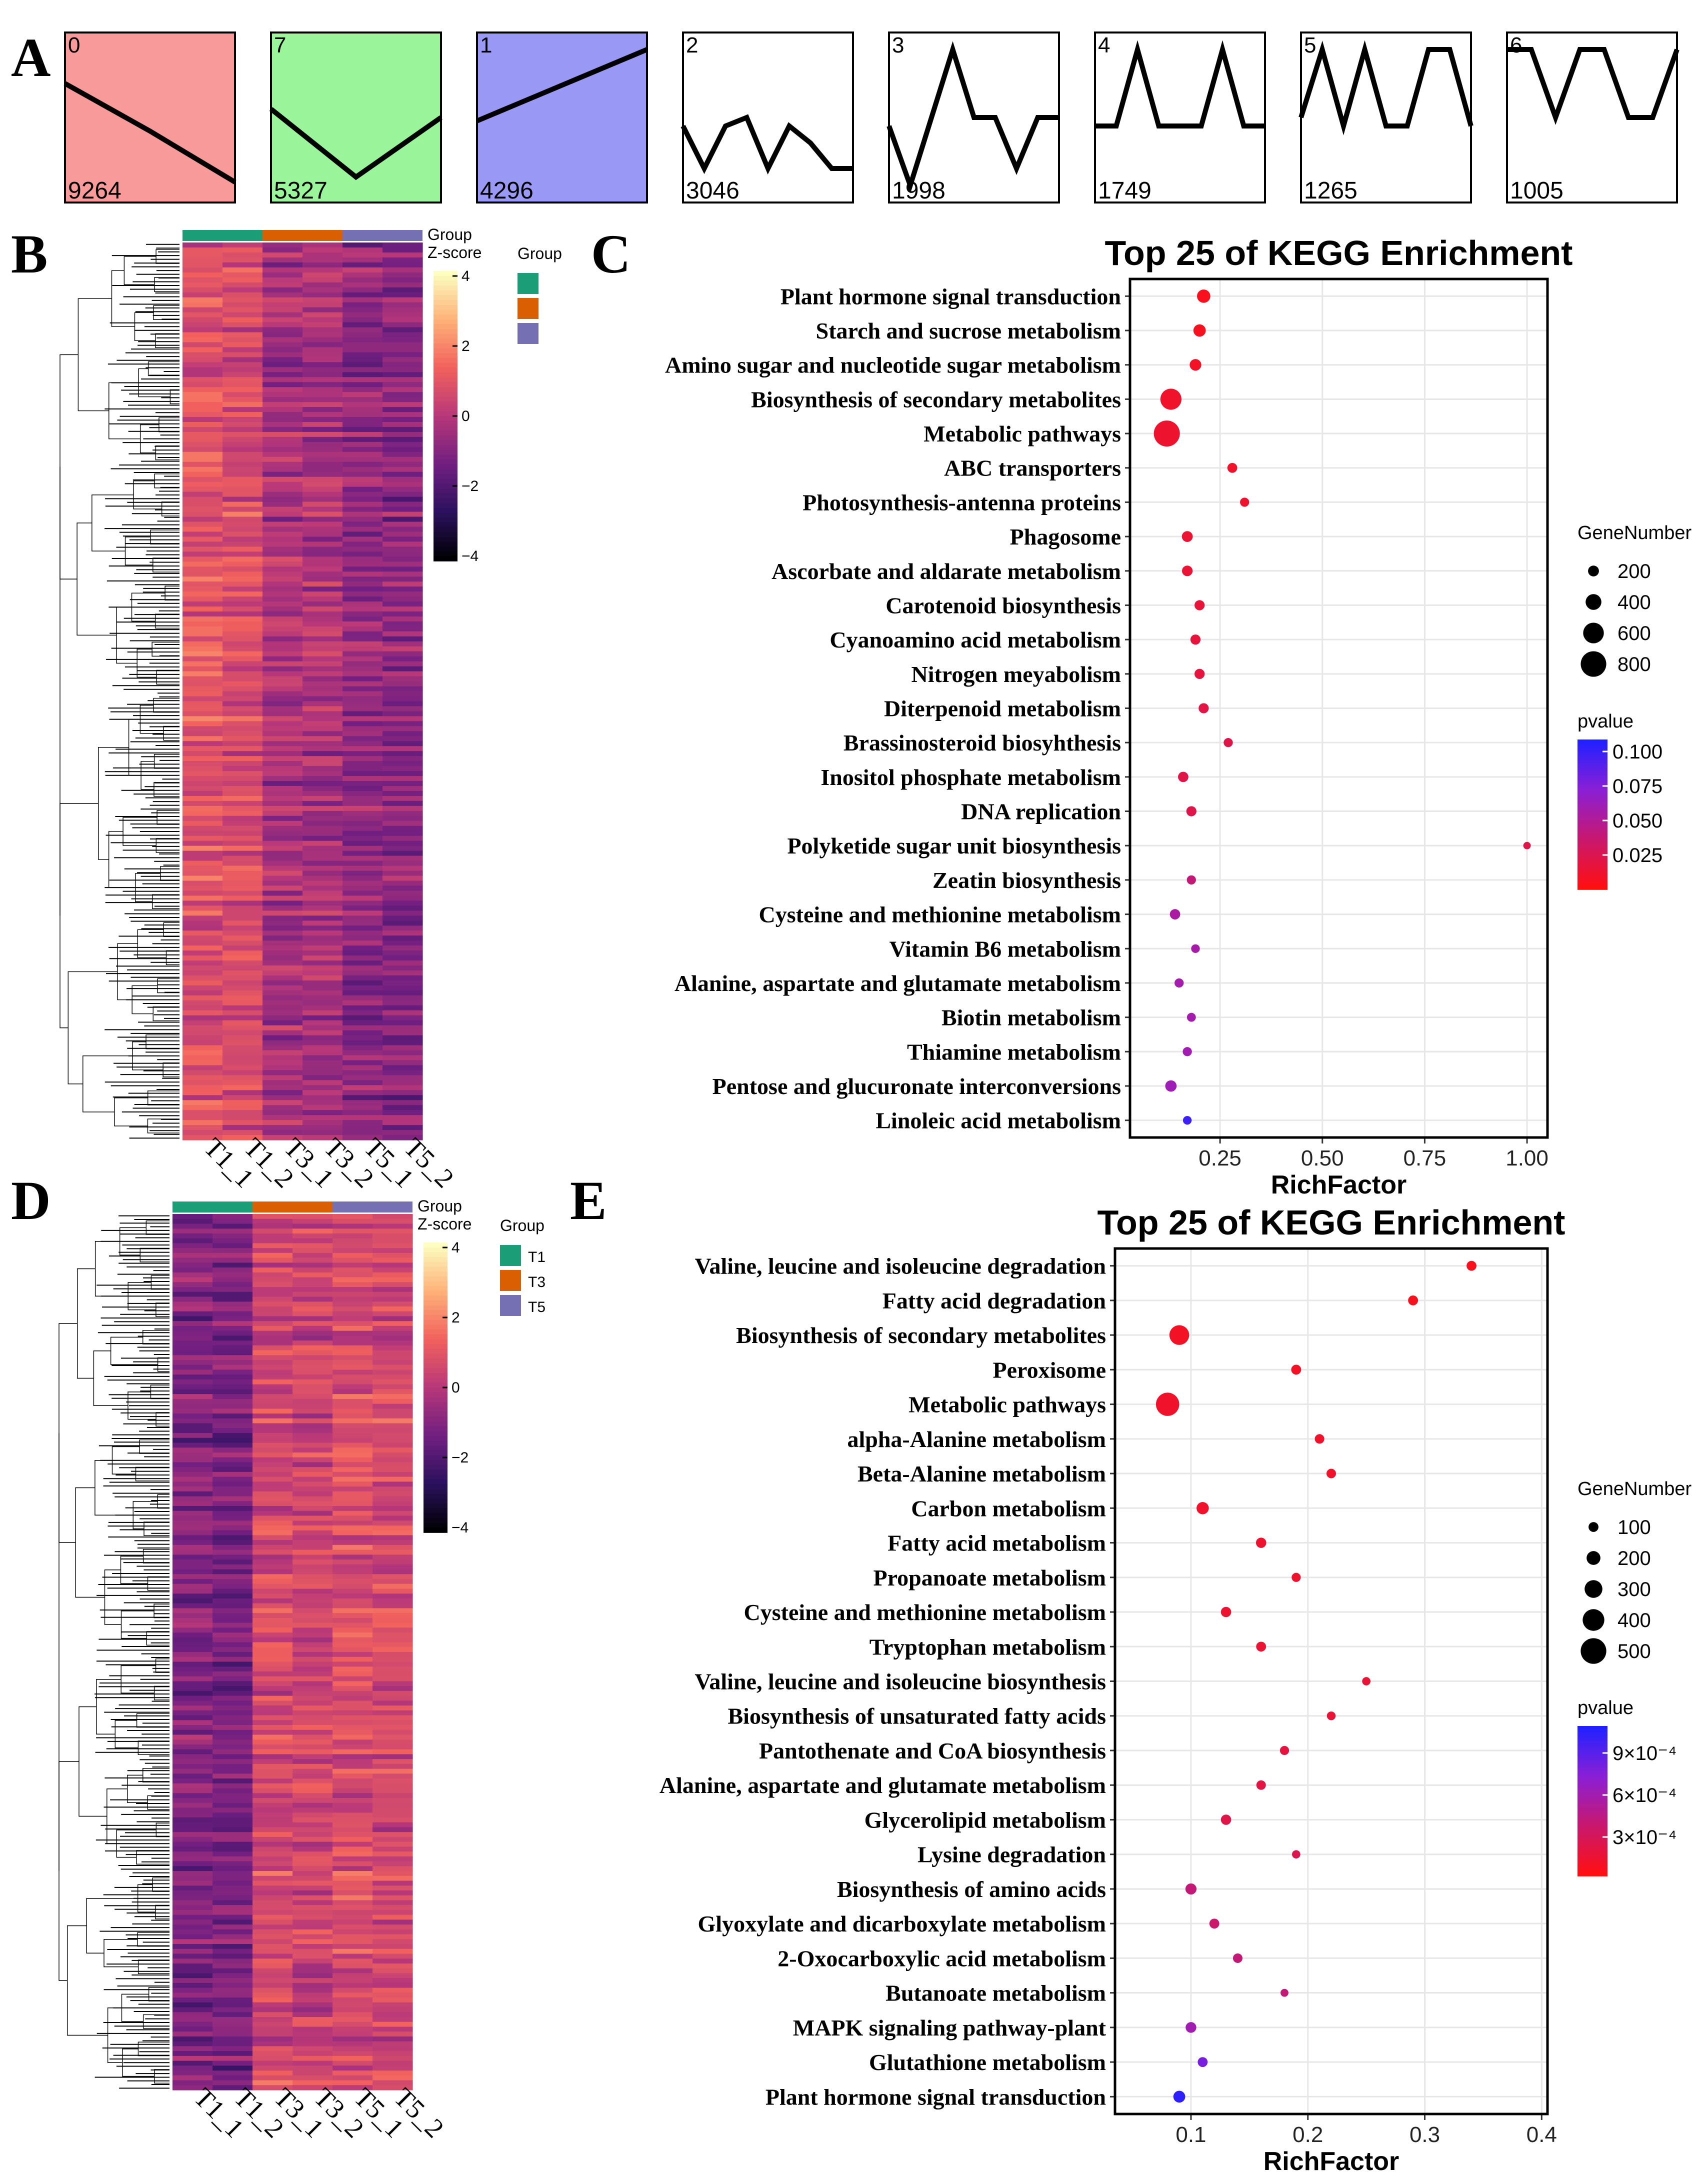 The image size is (1708, 2177). I want to click on group-title: Group, so click(440, 1206).